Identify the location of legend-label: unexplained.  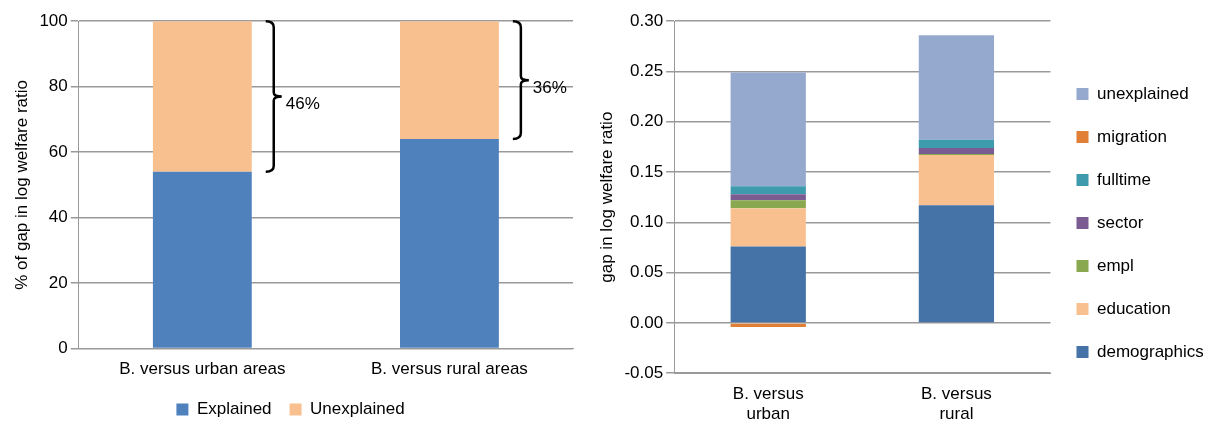
(1143, 93).